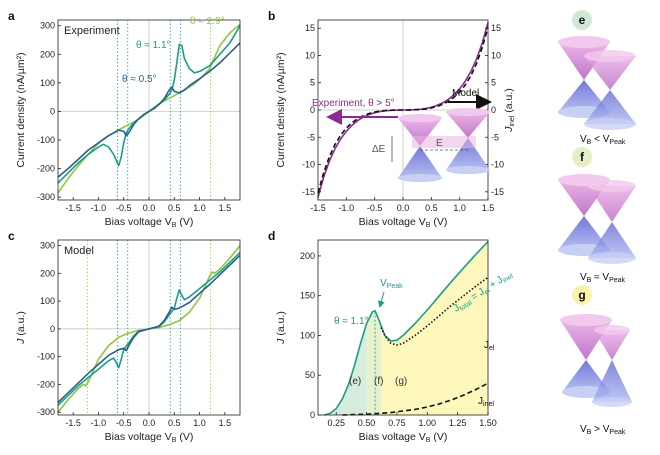 Image resolution: width=660 pixels, height=455 pixels. What do you see at coordinates (310, 375) in the screenshot?
I see `y-tick-label: 50` at bounding box center [310, 375].